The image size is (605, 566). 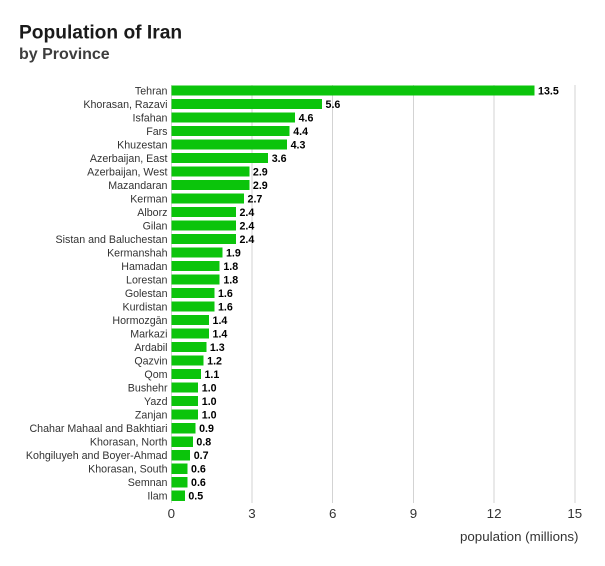 I want to click on svg-text: 4.3, so click(x=298, y=145).